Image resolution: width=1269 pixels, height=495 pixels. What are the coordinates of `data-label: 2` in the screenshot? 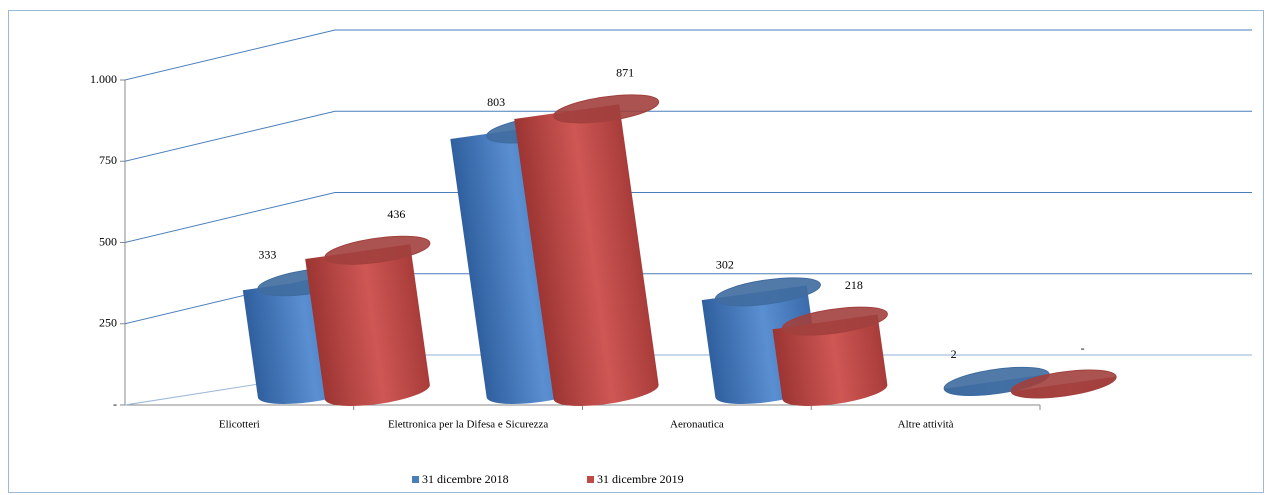 It's located at (954, 354).